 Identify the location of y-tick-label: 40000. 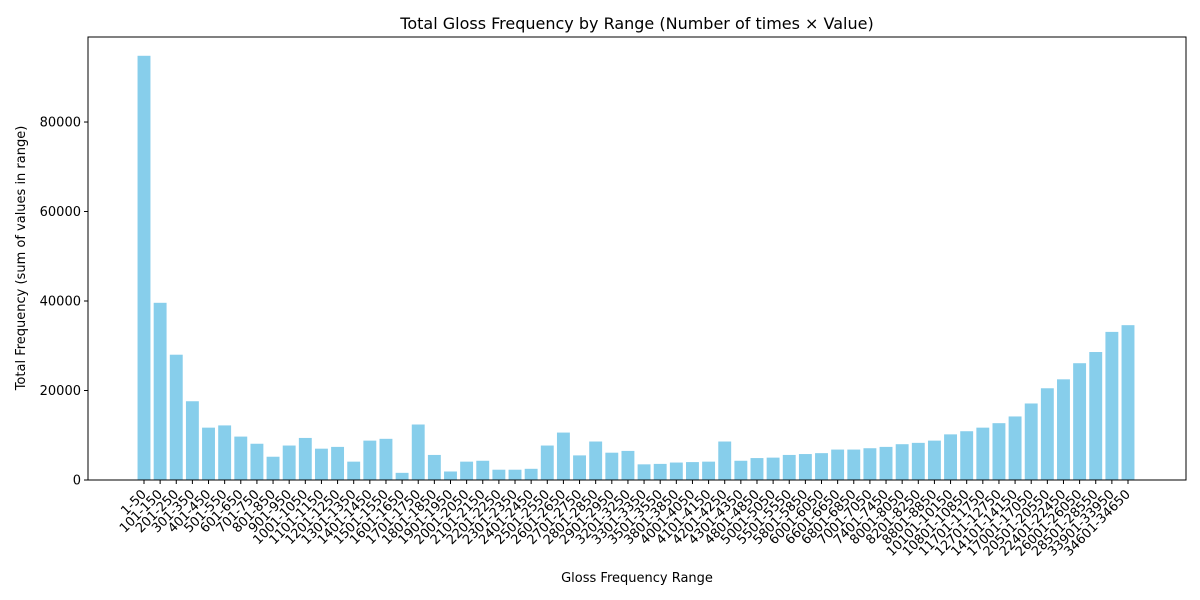
(60, 302).